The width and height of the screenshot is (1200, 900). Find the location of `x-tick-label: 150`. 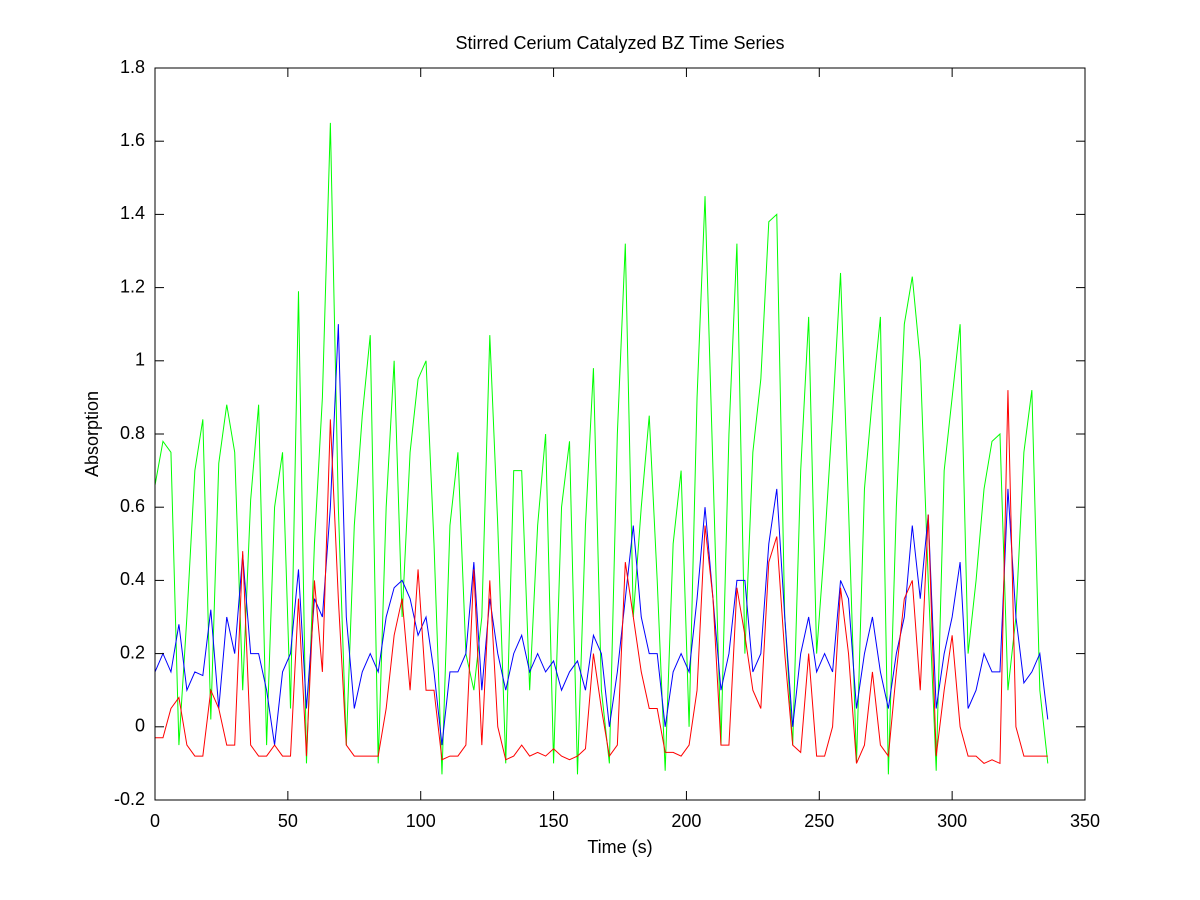

x-tick-label: 150 is located at coordinates (554, 821).